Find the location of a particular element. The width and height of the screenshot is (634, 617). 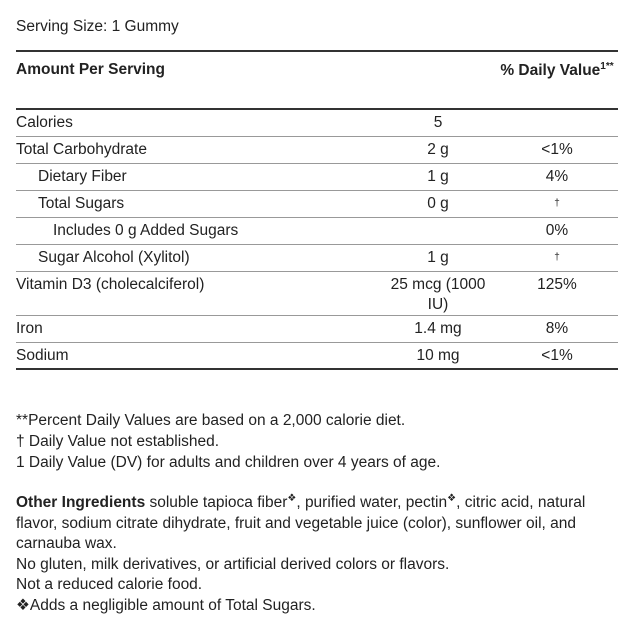

row: Iron 1.4 mg 8% is located at coordinates (317, 329).